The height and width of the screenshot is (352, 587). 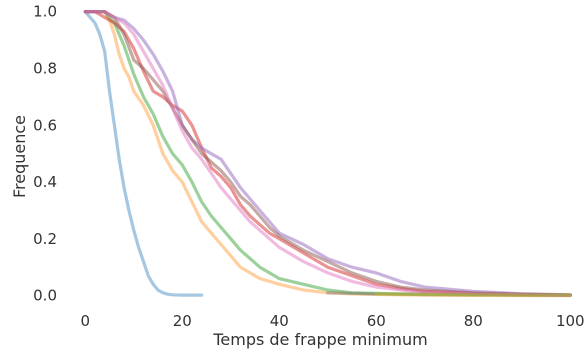 I want to click on y-tick-label: 0.0, so click(x=45, y=296).